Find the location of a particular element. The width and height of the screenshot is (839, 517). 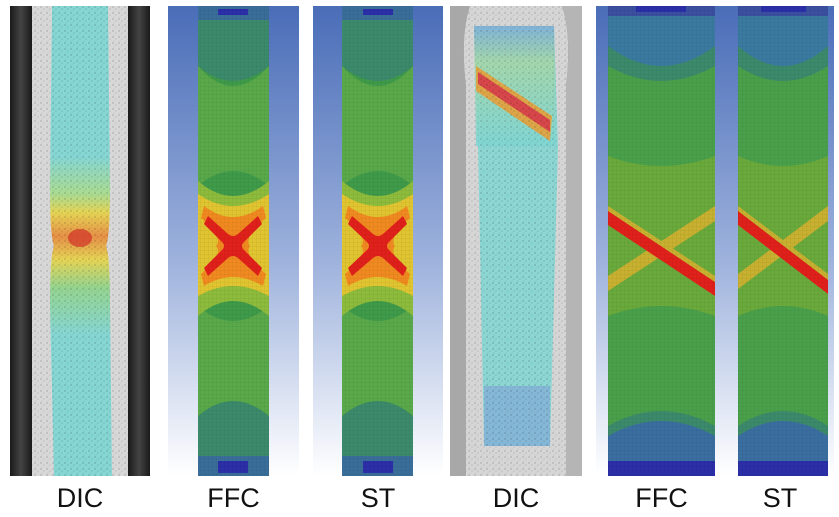

caption-dic-necking: DIC is located at coordinates (80, 498).